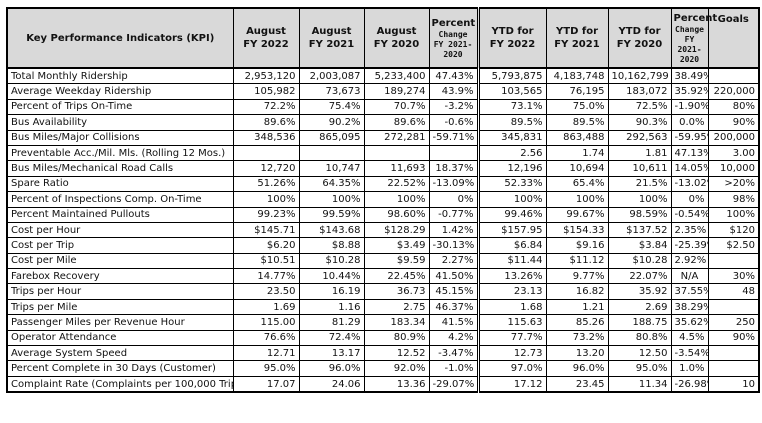  I want to click on cell-aug-fy2021: 10,747, so click(331, 168).